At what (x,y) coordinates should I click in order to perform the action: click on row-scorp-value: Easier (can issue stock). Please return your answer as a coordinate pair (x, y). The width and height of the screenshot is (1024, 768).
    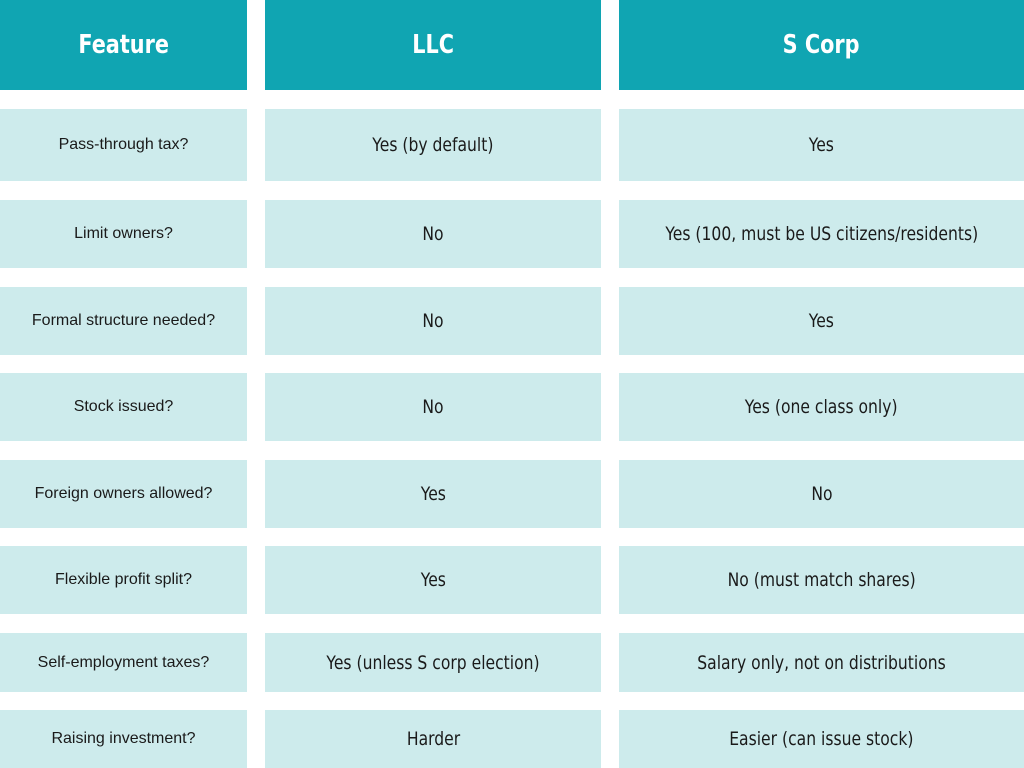
    Looking at the image, I should click on (821, 739).